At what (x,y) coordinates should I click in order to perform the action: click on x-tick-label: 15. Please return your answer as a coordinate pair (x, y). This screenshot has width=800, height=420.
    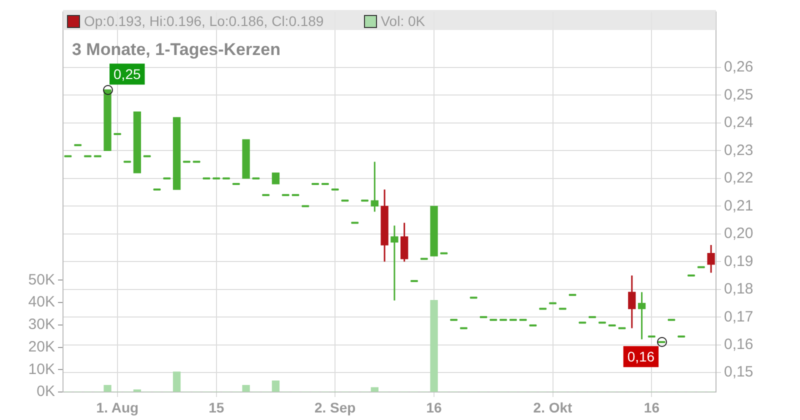
    Looking at the image, I should click on (216, 407).